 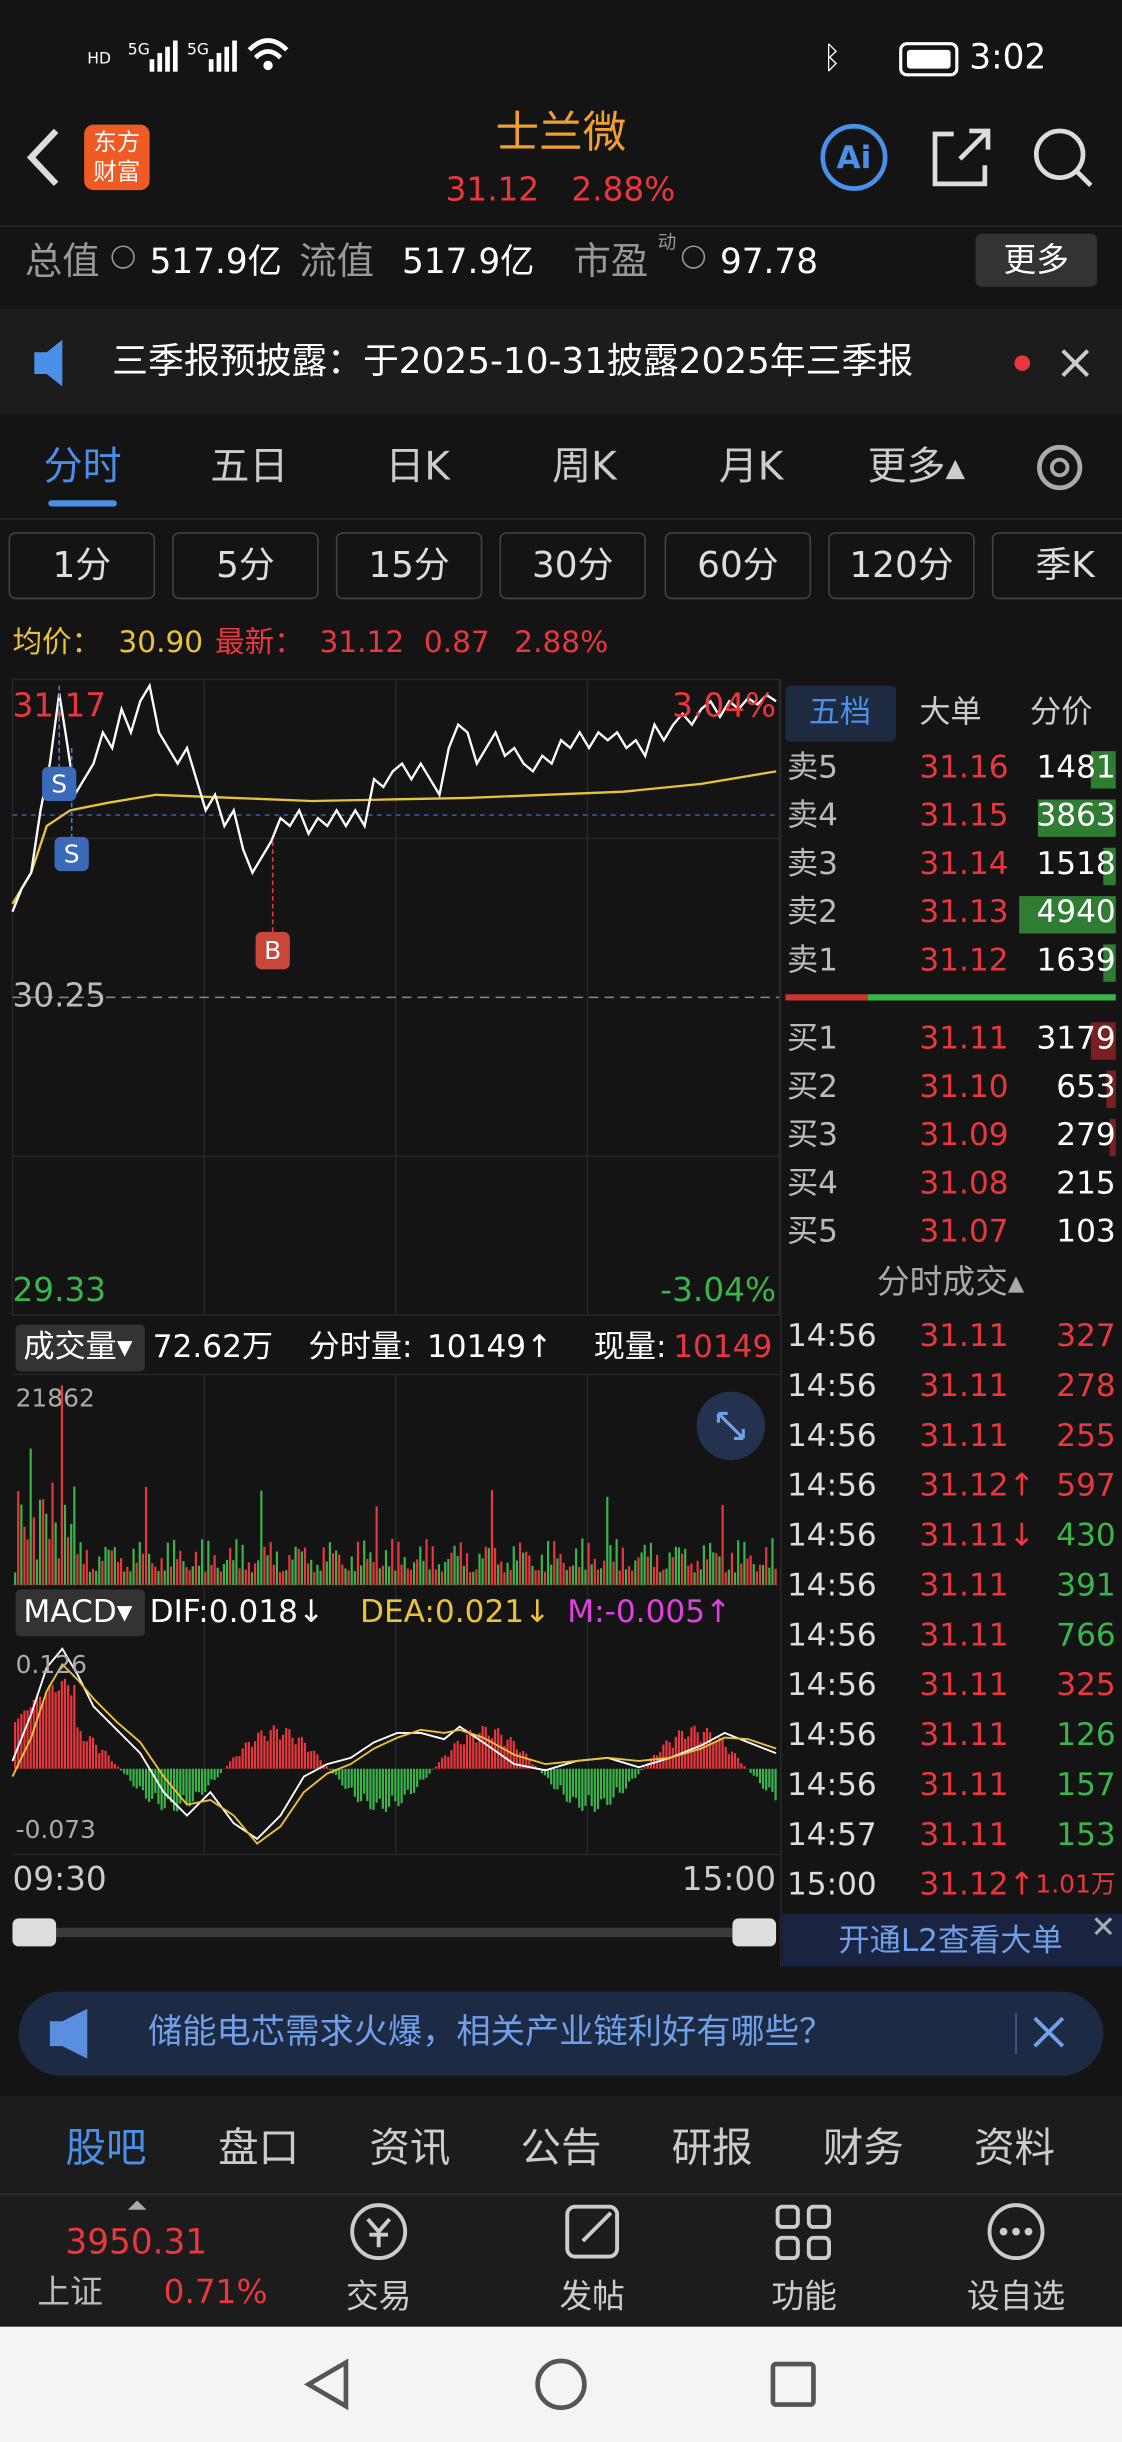 I want to click on notice-bar, so click(x=561, y=361).